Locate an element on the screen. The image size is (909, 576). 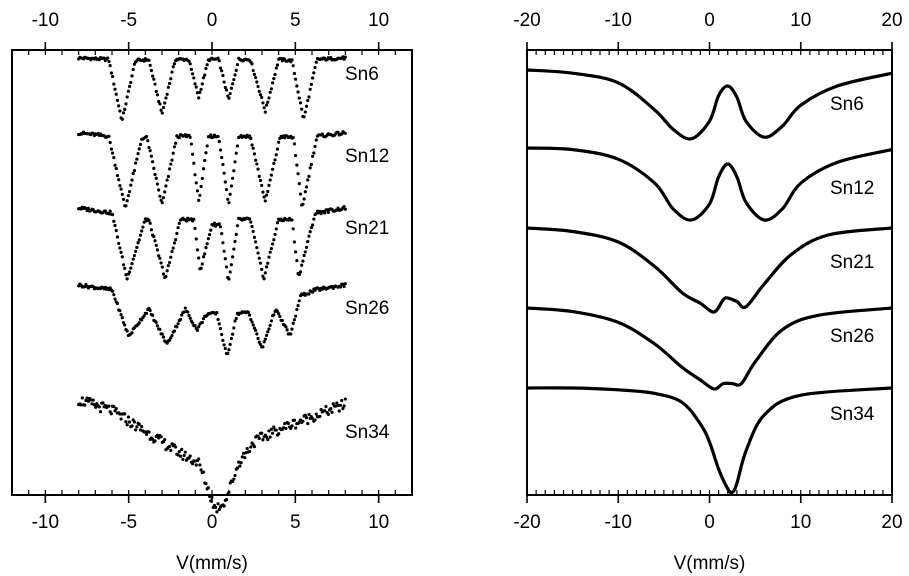
spectrum-sn21 is located at coordinates (212, 242).